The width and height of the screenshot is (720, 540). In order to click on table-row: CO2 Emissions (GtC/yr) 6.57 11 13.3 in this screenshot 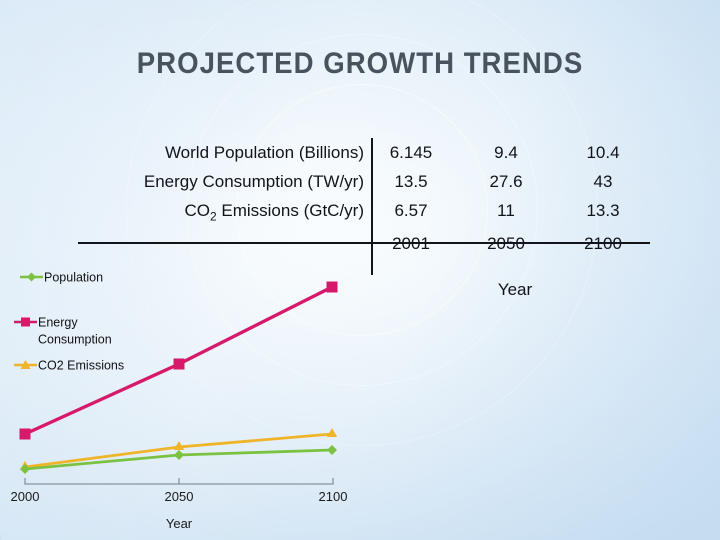, I will do `click(365, 210)`.